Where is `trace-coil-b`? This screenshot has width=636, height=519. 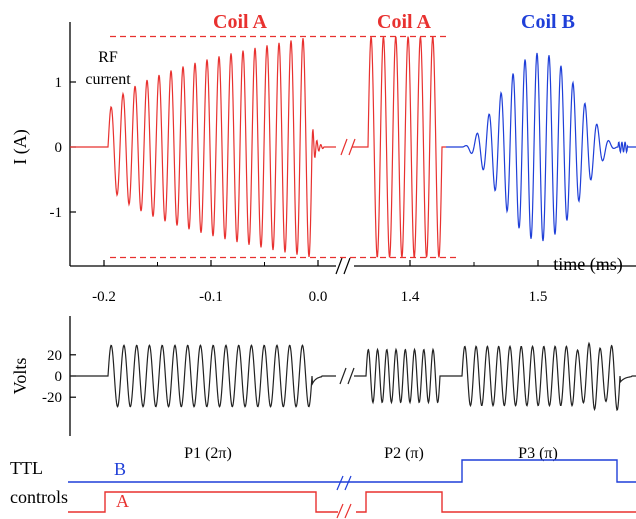 trace-coil-b is located at coordinates (541, 147).